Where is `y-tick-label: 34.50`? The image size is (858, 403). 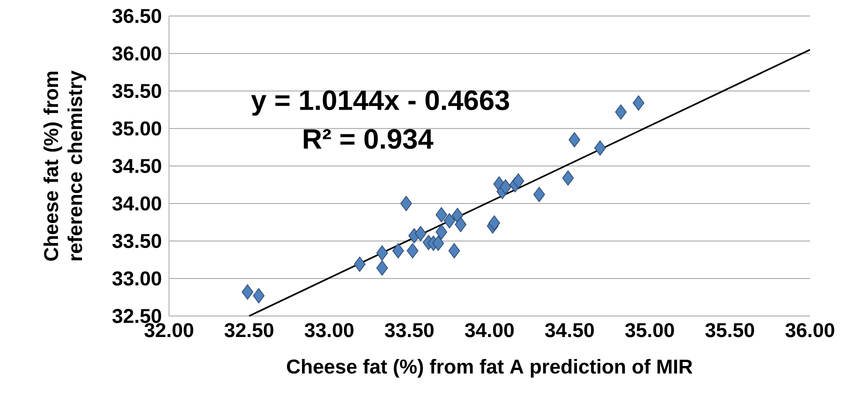
y-tick-label: 34.50 is located at coordinates (137, 166).